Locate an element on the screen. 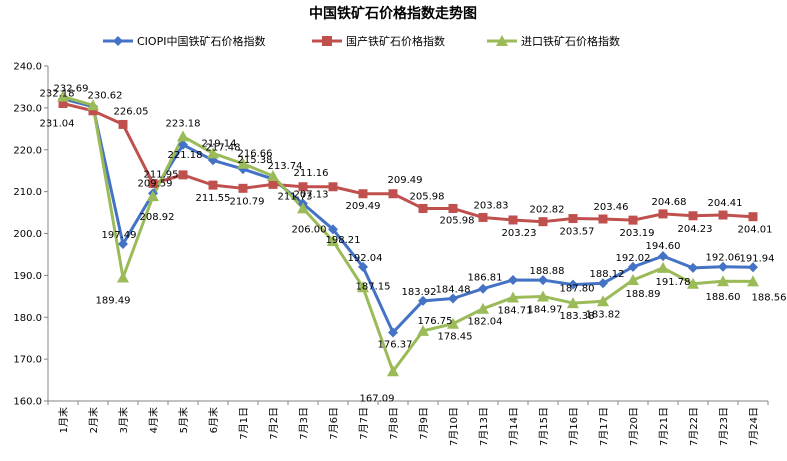 This screenshot has width=787, height=461. x-tick-label: 7月16日 is located at coordinates (574, 426).